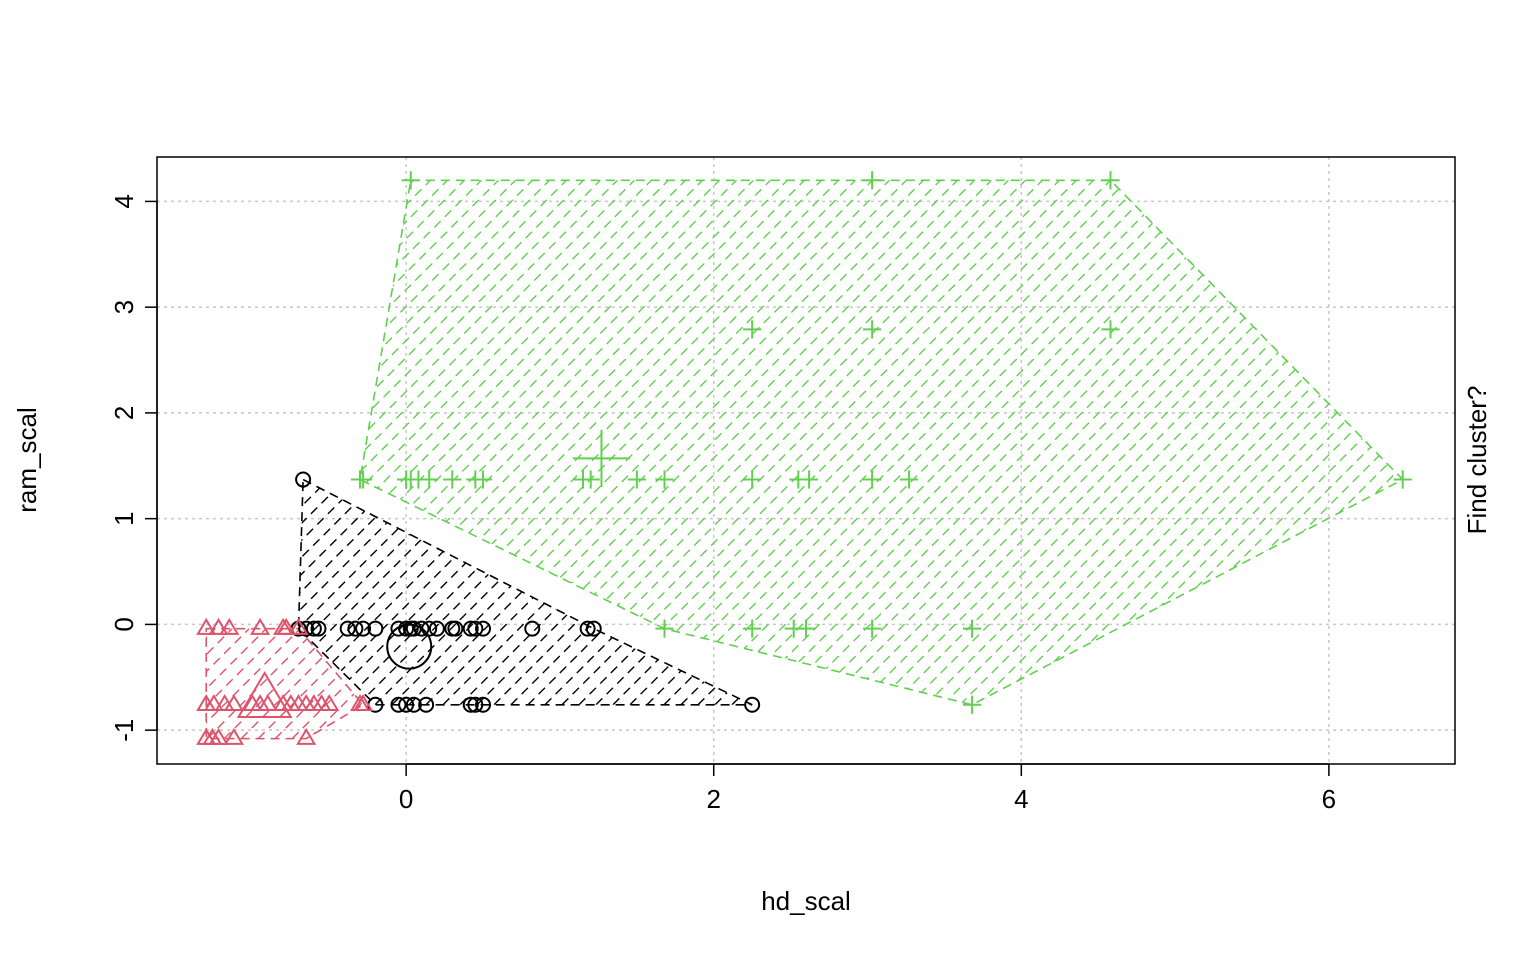 This screenshot has height=960, width=1536. I want to click on y-tick-label: -1, so click(124, 730).